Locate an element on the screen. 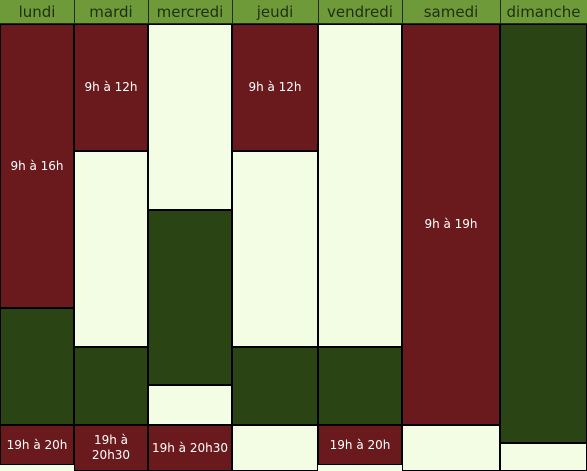 Image resolution: width=587 pixels, height=471 pixels. slot-lundi-afternoon is located at coordinates (37, 366).